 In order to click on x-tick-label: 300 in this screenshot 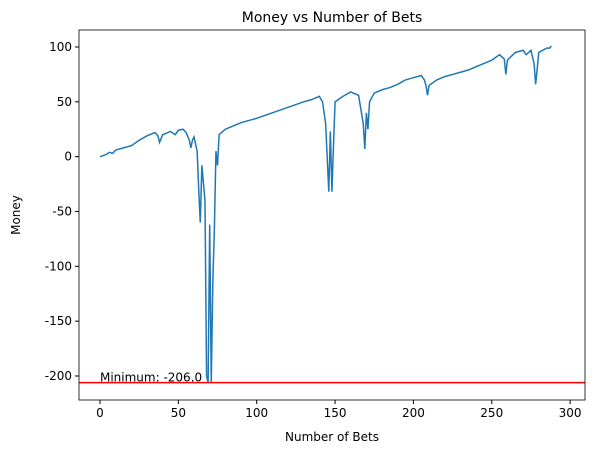, I will do `click(570, 413)`.